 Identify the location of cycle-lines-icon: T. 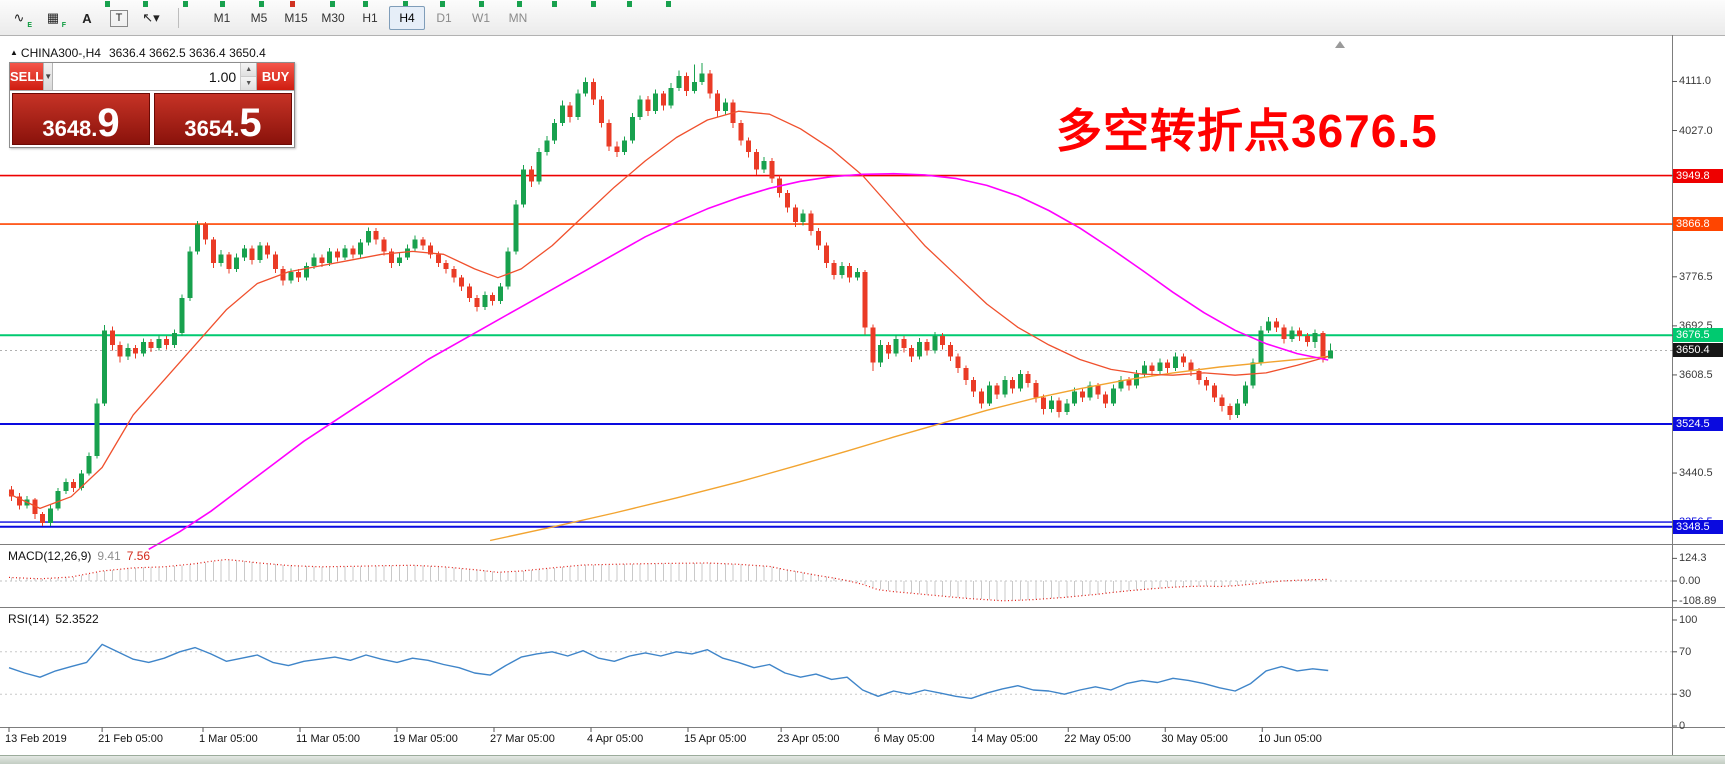
(119, 18).